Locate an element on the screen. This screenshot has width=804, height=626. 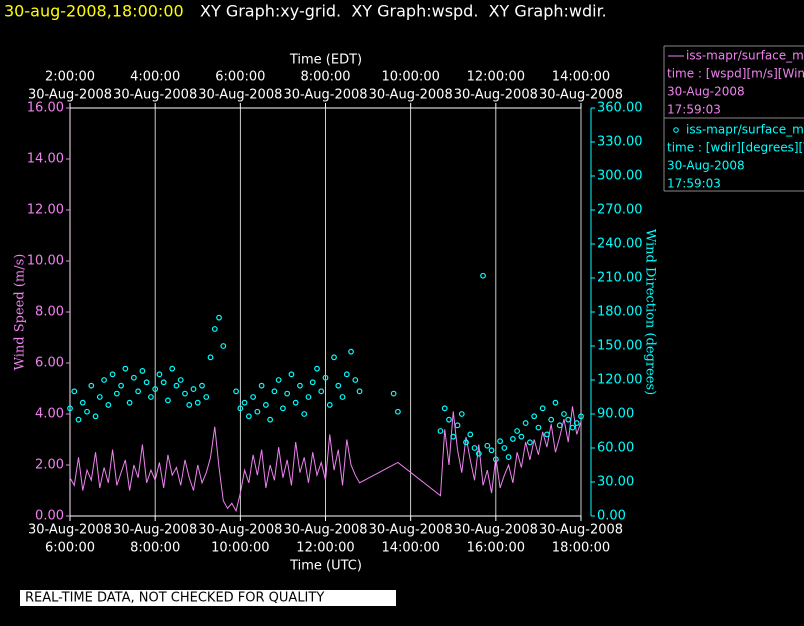
y2-tick-label: 330.00 is located at coordinates (620, 142).